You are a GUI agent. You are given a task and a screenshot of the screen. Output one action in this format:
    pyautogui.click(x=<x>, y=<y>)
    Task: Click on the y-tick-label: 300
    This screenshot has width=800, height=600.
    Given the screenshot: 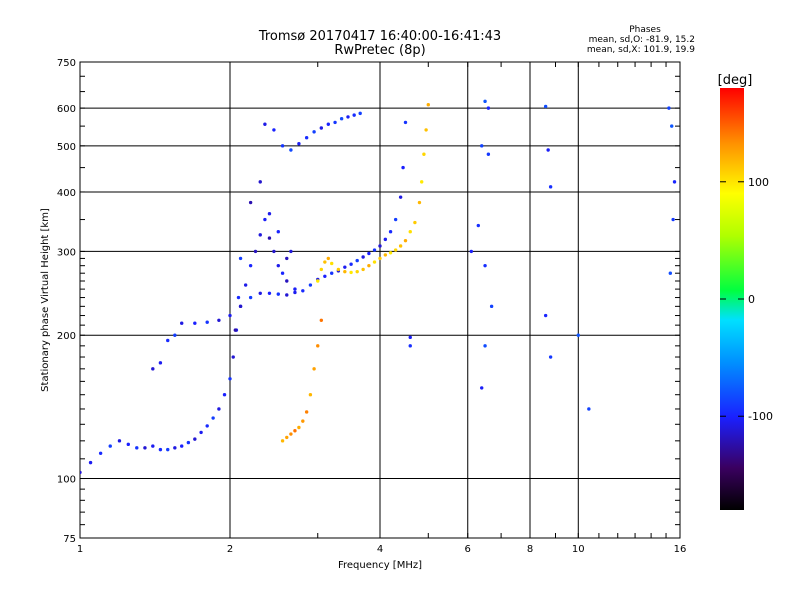 What is the action you would take?
    pyautogui.click(x=66, y=252)
    